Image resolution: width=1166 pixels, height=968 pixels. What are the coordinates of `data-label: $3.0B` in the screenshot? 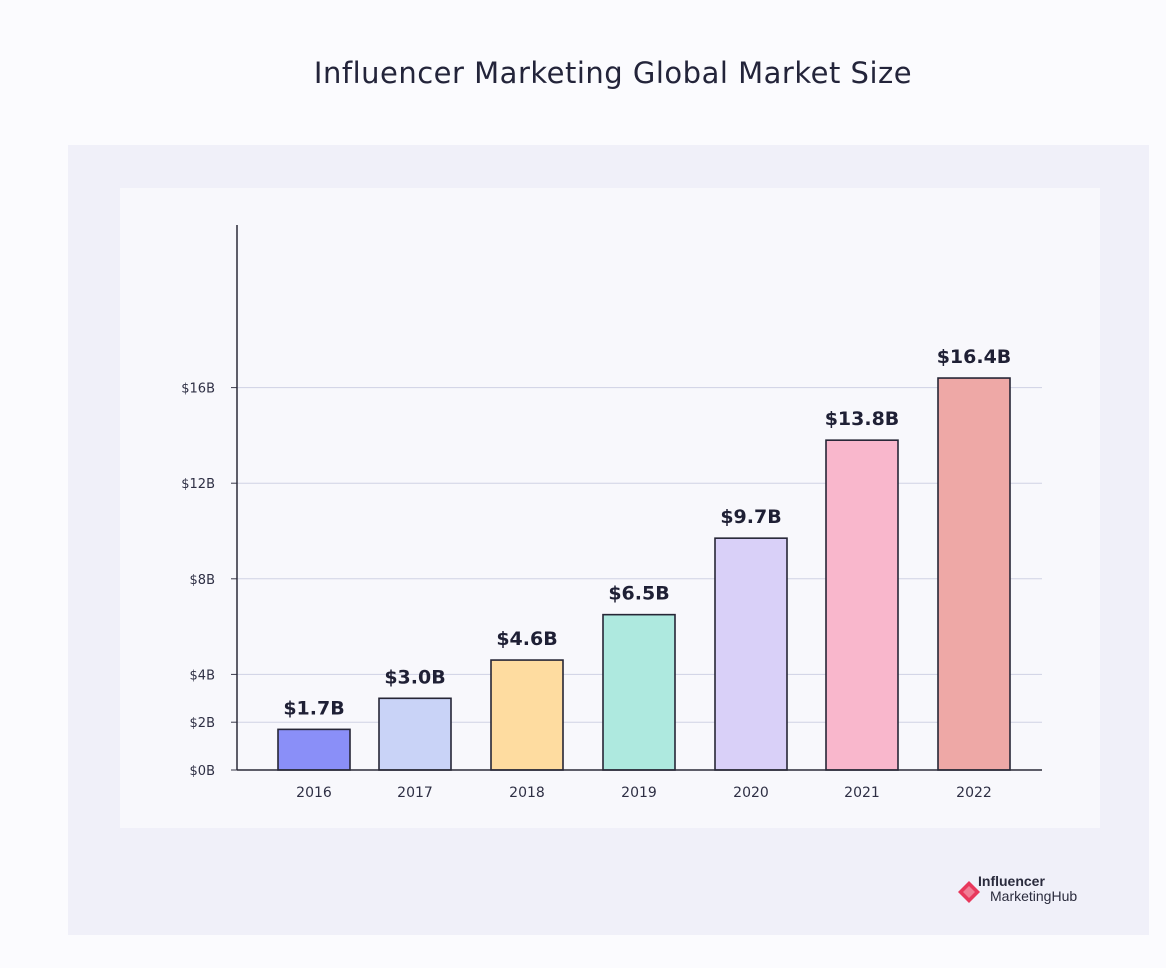 It's located at (414, 677).